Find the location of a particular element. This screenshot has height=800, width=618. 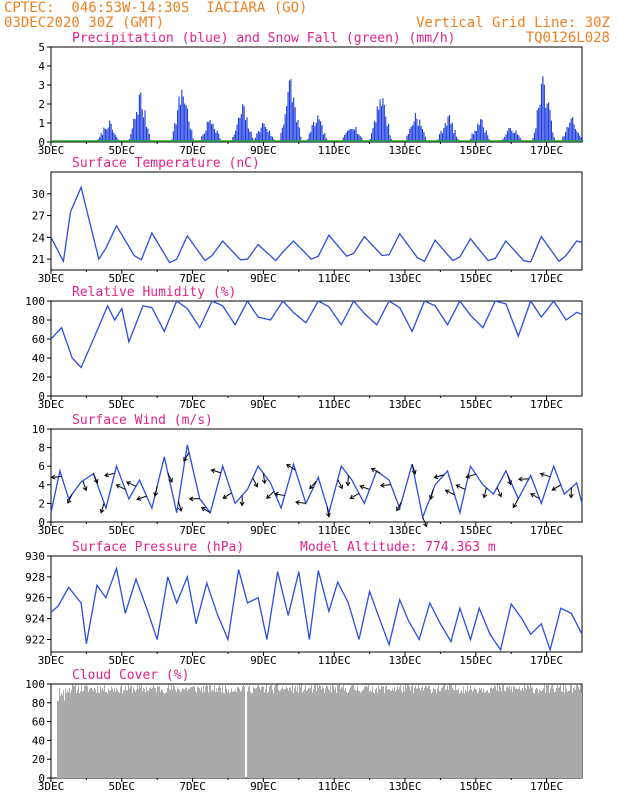

y-tick-label: 40 is located at coordinates (38, 740).